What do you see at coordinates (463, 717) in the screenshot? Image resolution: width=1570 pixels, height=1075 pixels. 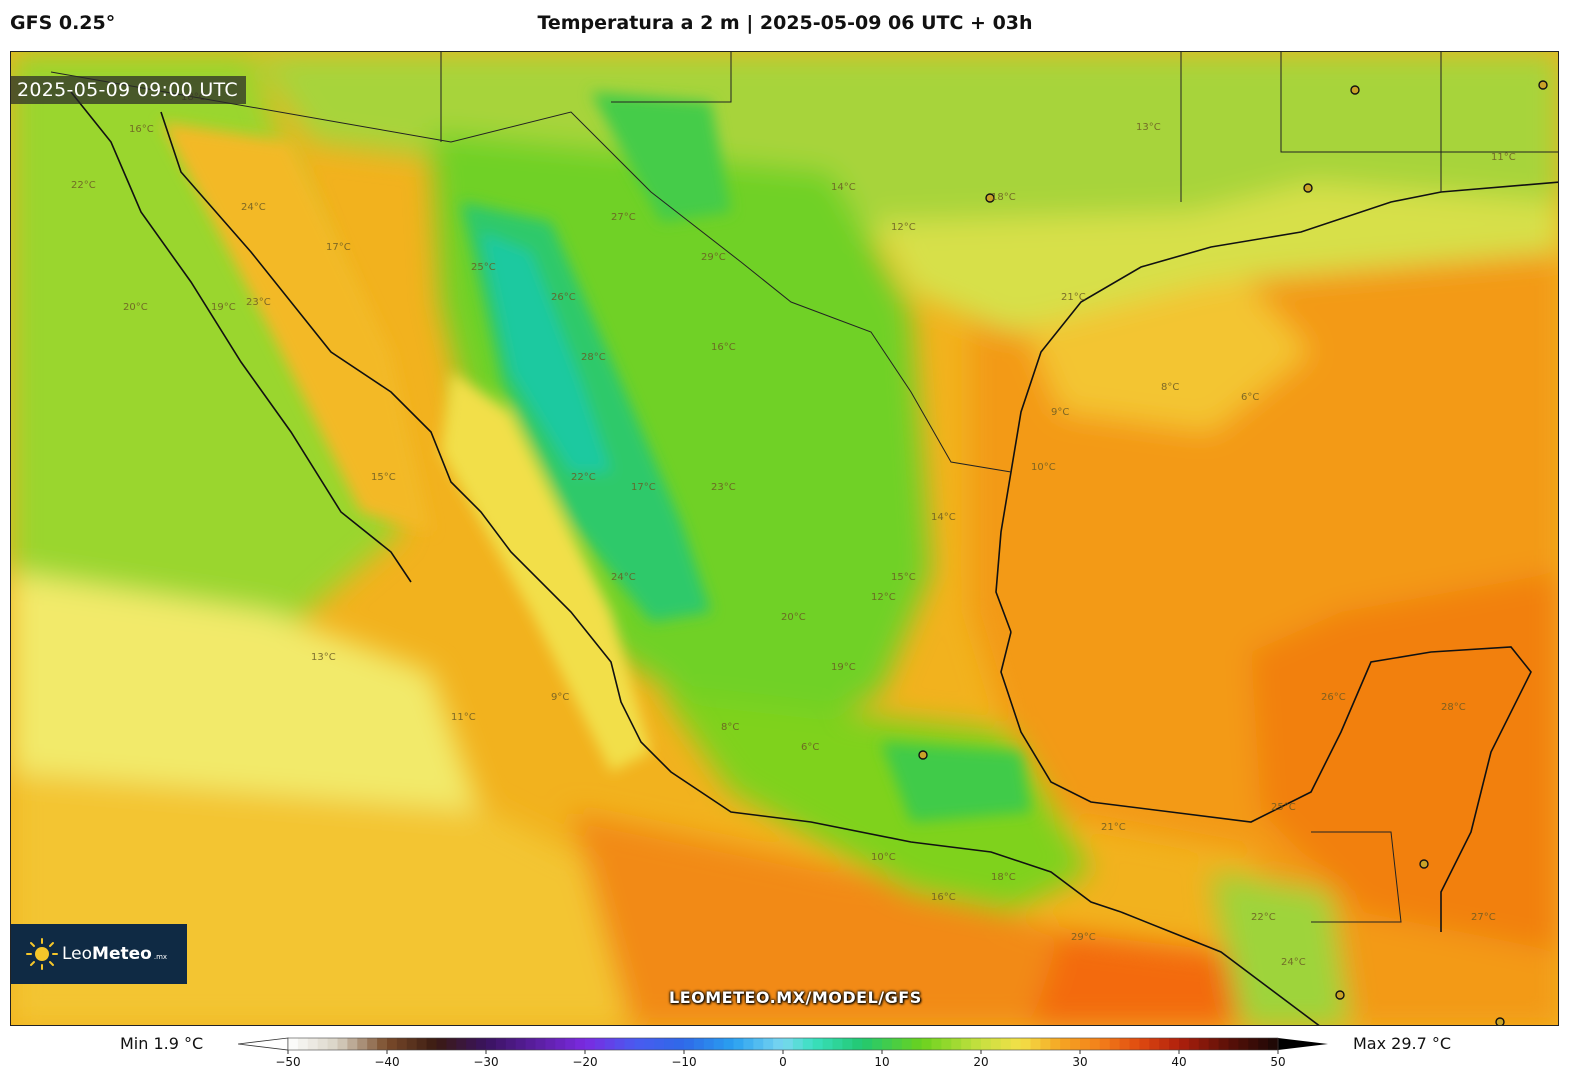 I see `contour-label: 11°C` at bounding box center [463, 717].